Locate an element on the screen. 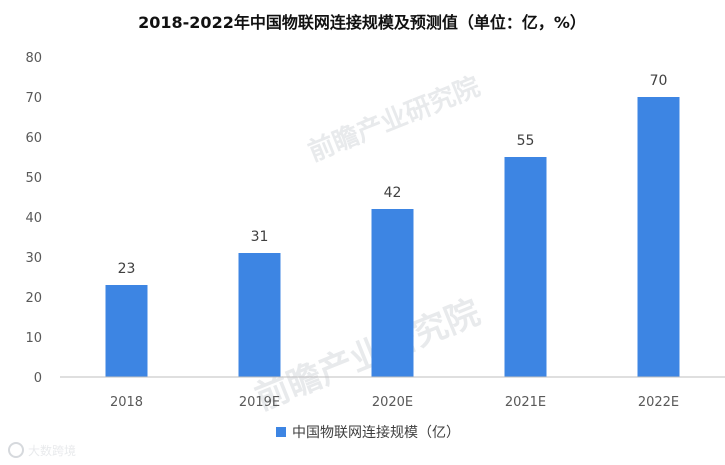 The image size is (725, 465). watermark-text-upper: 前瞻产业研究院 is located at coordinates (394, 119).